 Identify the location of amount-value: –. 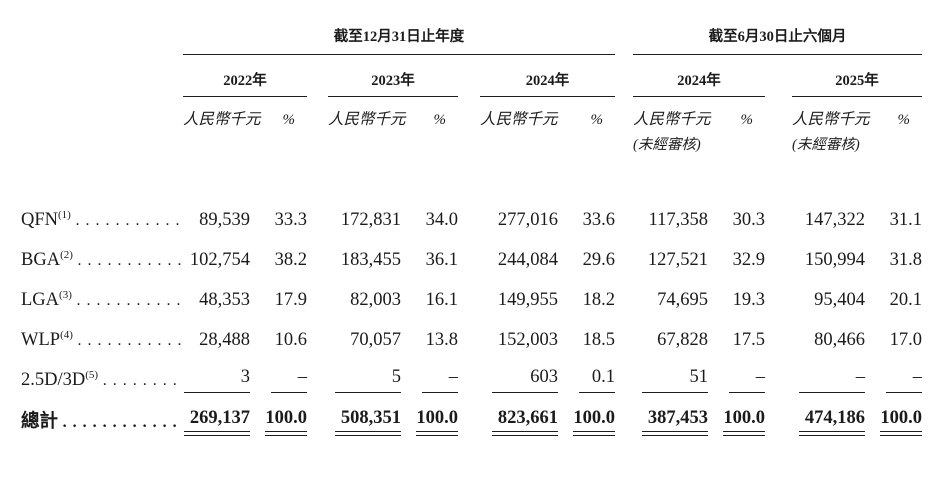
(832, 380).